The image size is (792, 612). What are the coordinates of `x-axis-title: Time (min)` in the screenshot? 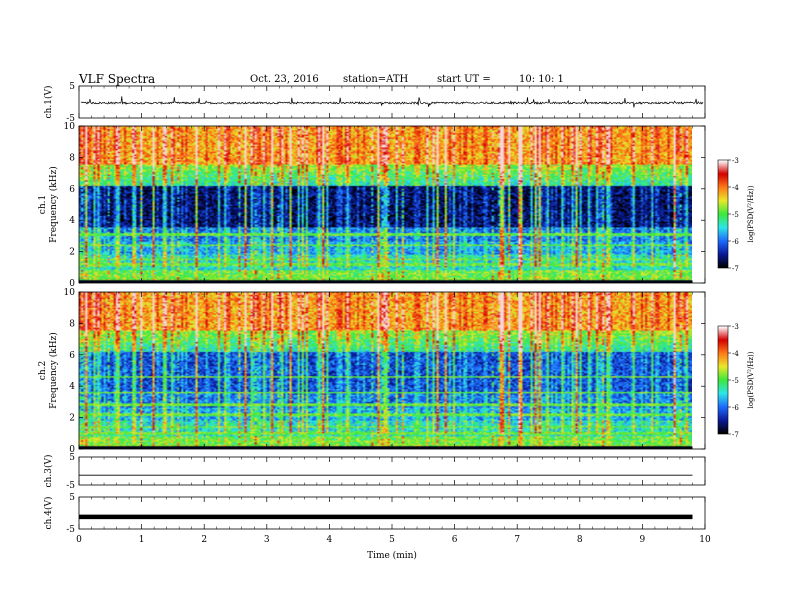 It's located at (392, 555).